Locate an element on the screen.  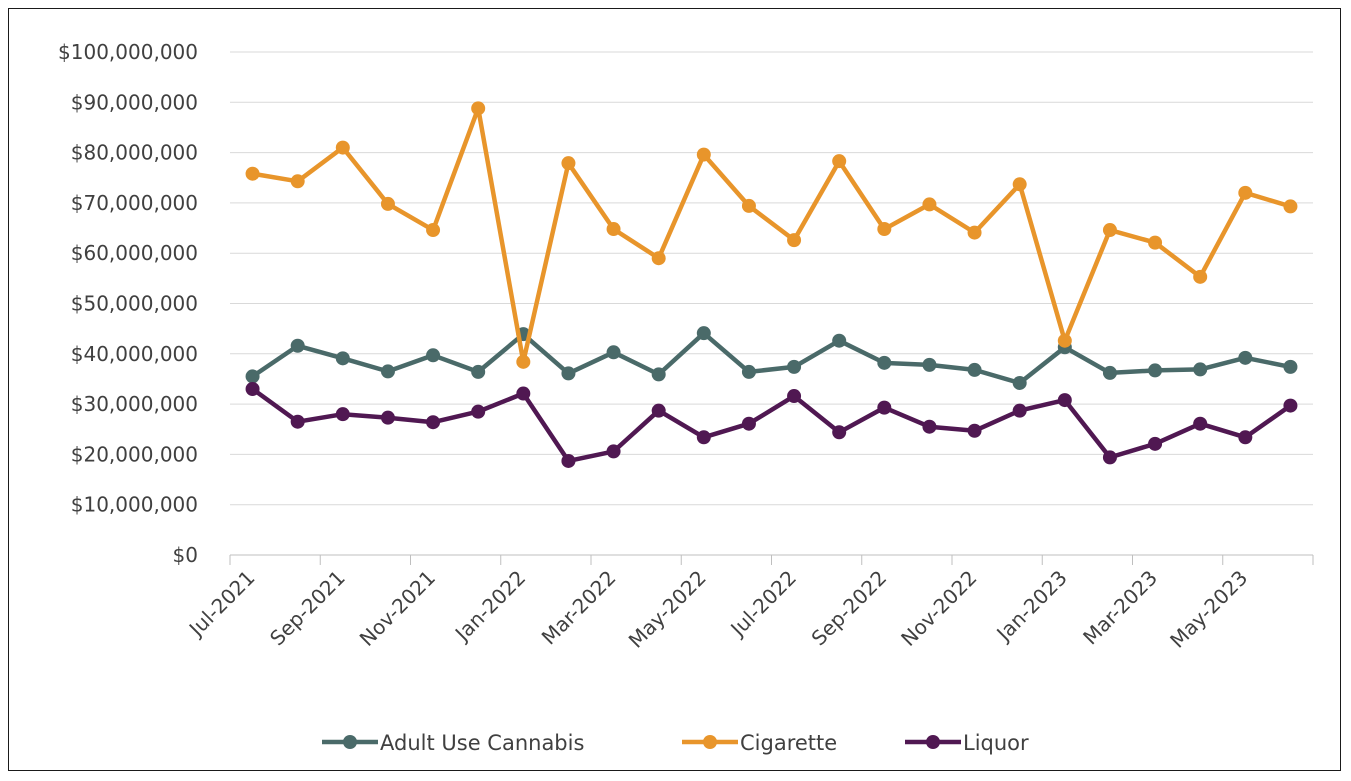
y-tick-label: $70,000,000 is located at coordinates (134, 203).